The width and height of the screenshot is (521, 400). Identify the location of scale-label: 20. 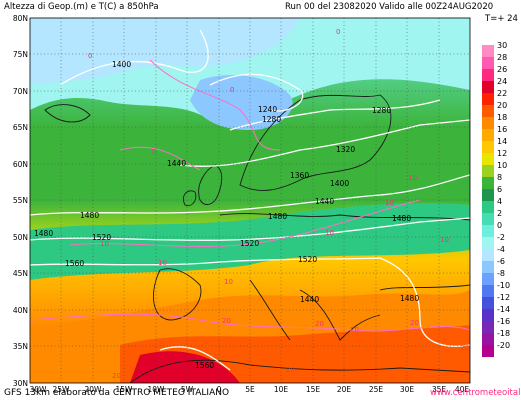
(502, 105).